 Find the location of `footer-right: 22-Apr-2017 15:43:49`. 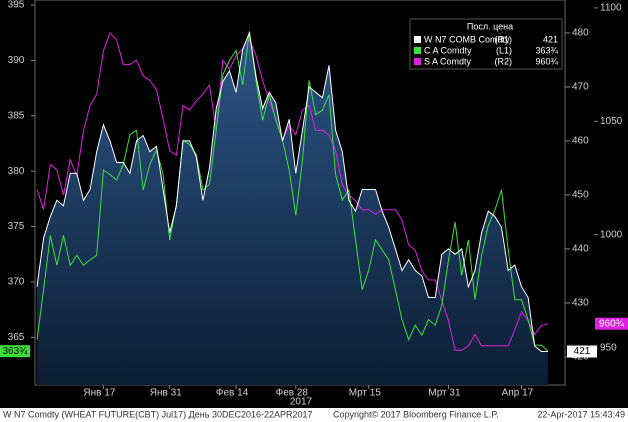

footer-right: 22-Apr-2017 15:43:49 is located at coordinates (581, 414).